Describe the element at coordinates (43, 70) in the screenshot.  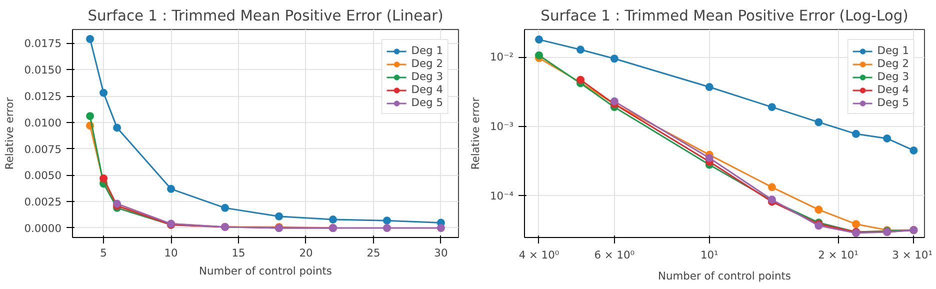
I see `y-tick-label: 0.0150` at that location.